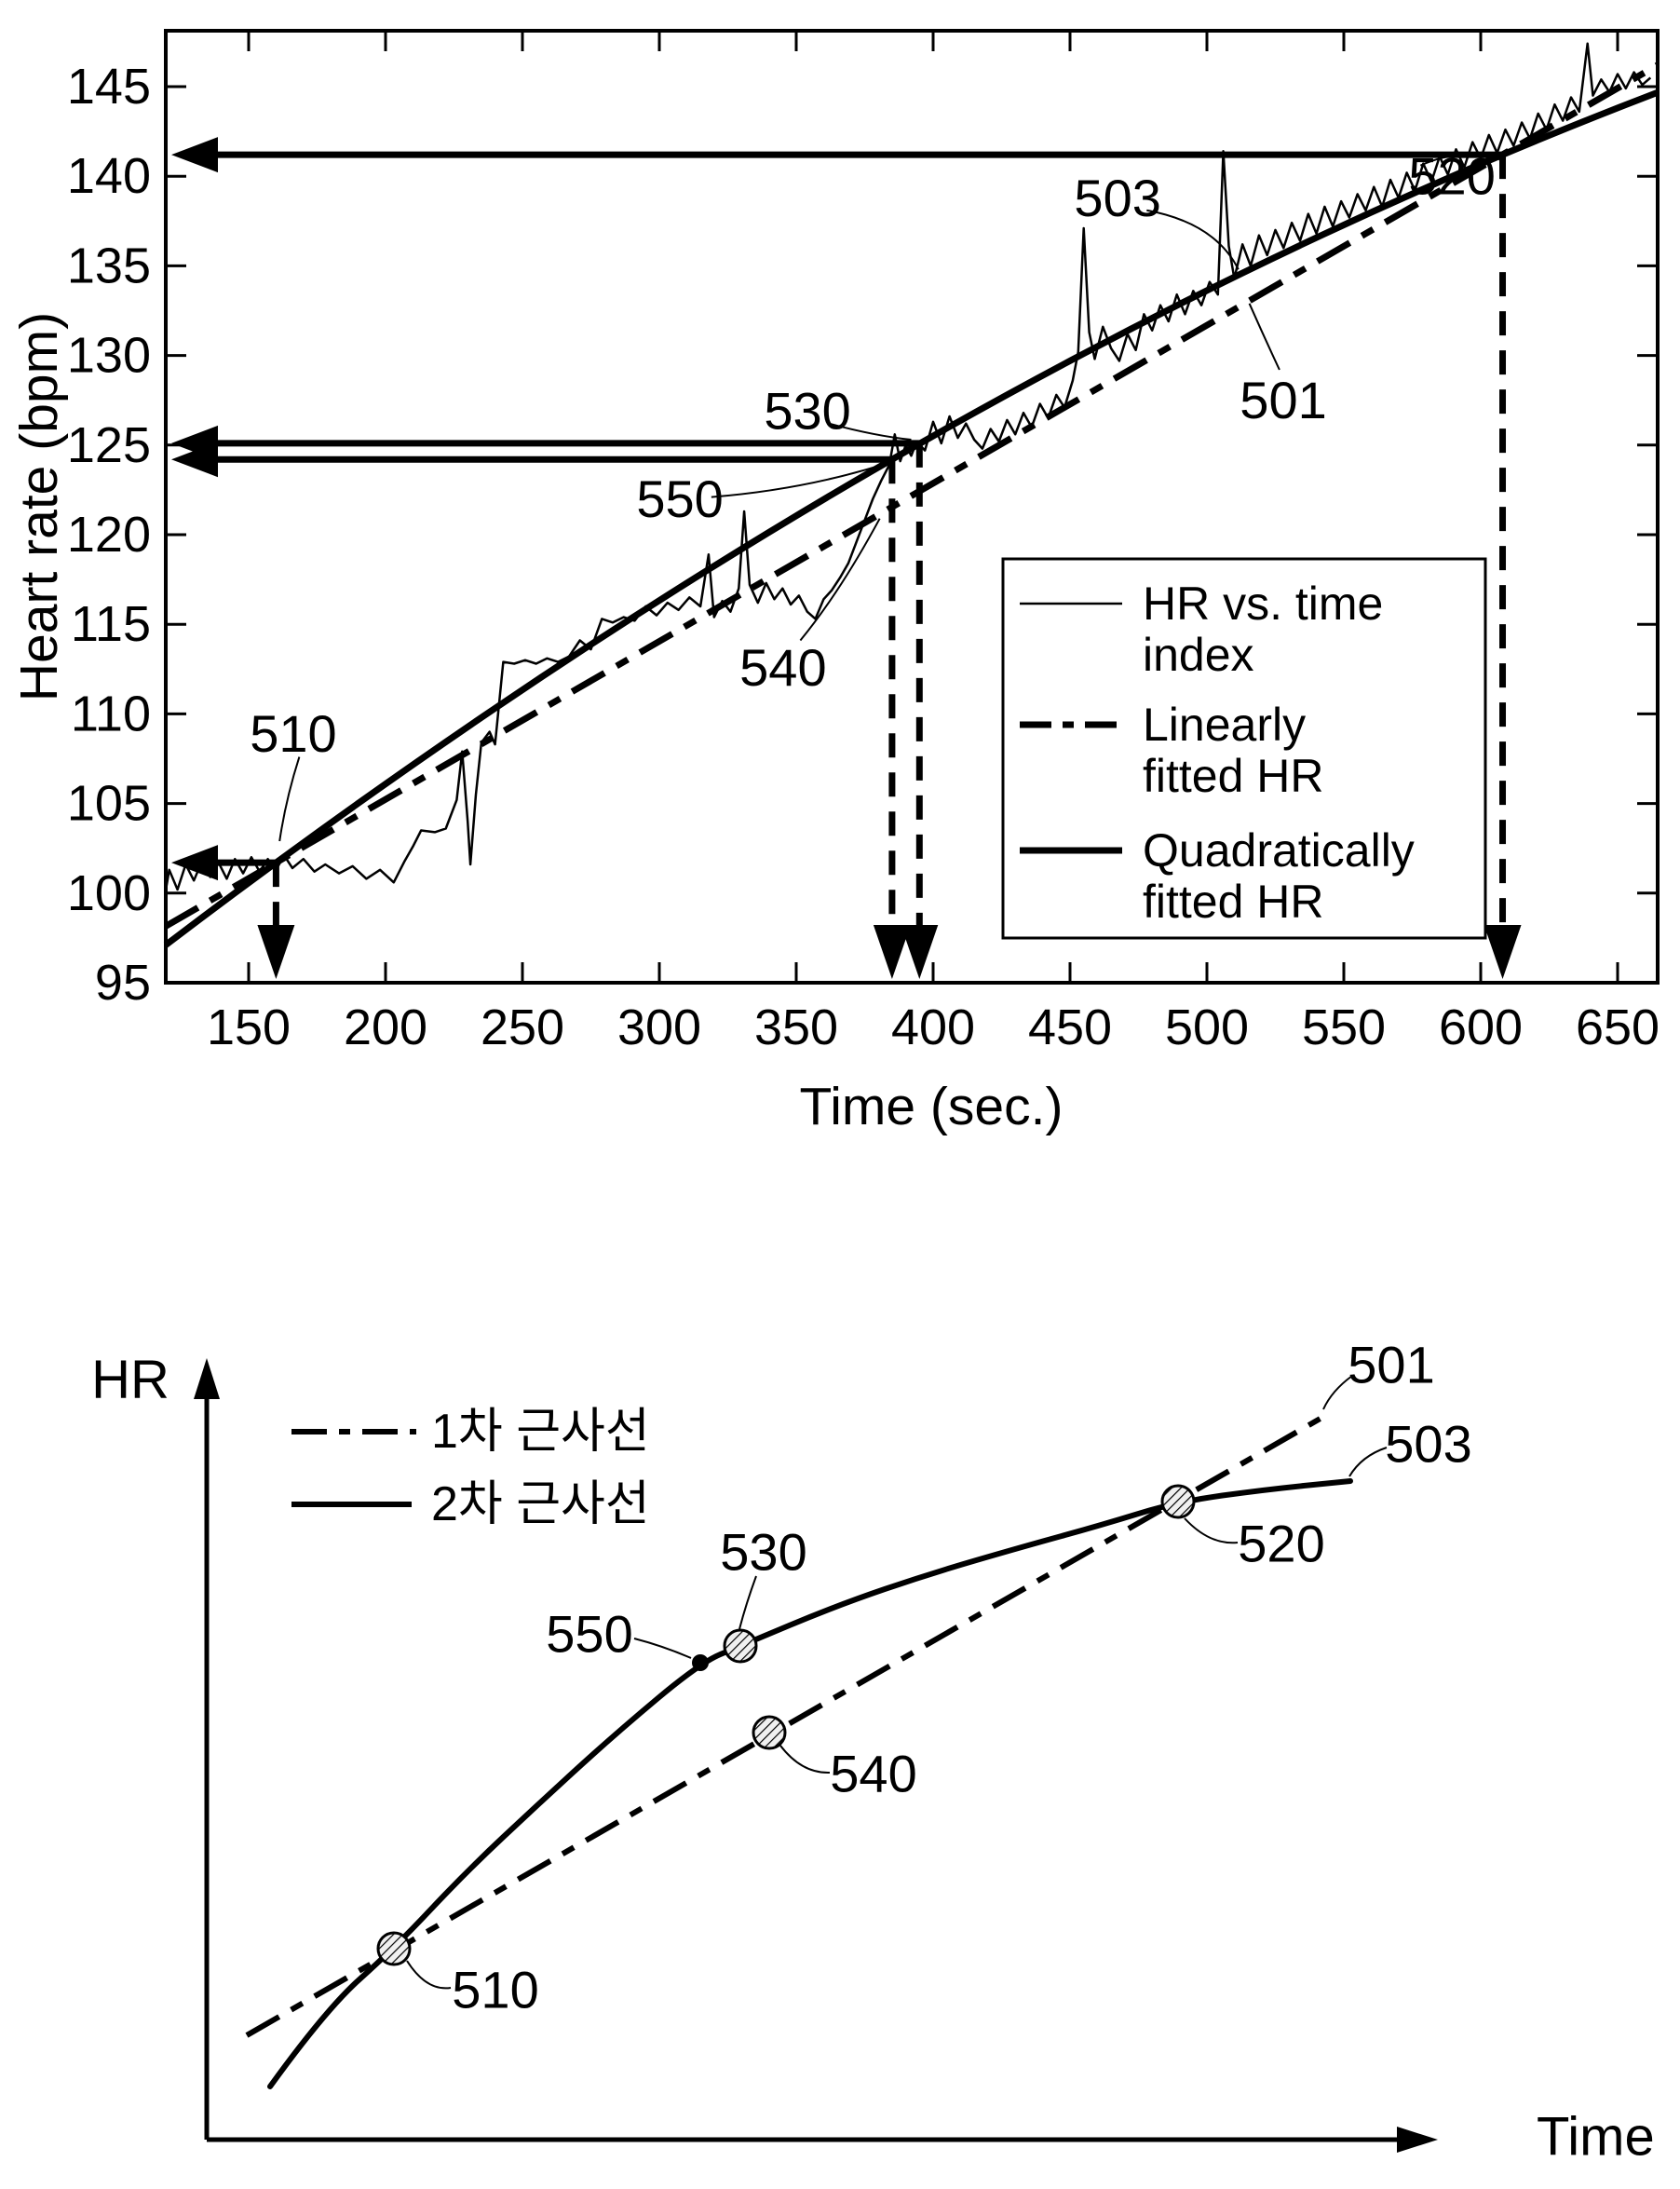 This screenshot has height=2189, width=1680. I want to click on legend-label: Quadratically, so click(1279, 851).